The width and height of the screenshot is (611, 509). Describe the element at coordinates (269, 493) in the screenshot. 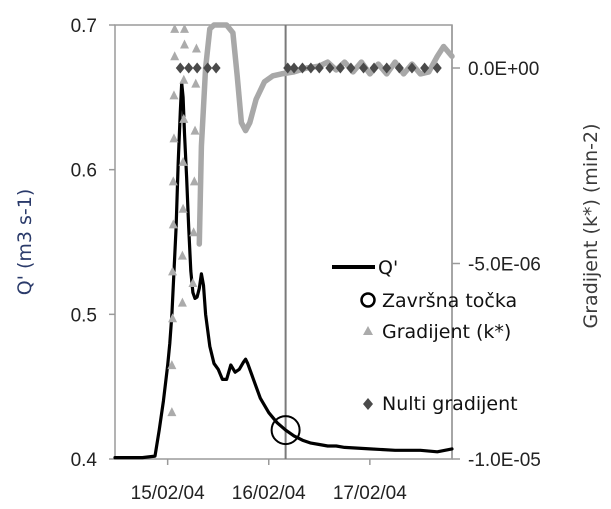

I see `x-tick-label-1: 16/02/04` at that location.